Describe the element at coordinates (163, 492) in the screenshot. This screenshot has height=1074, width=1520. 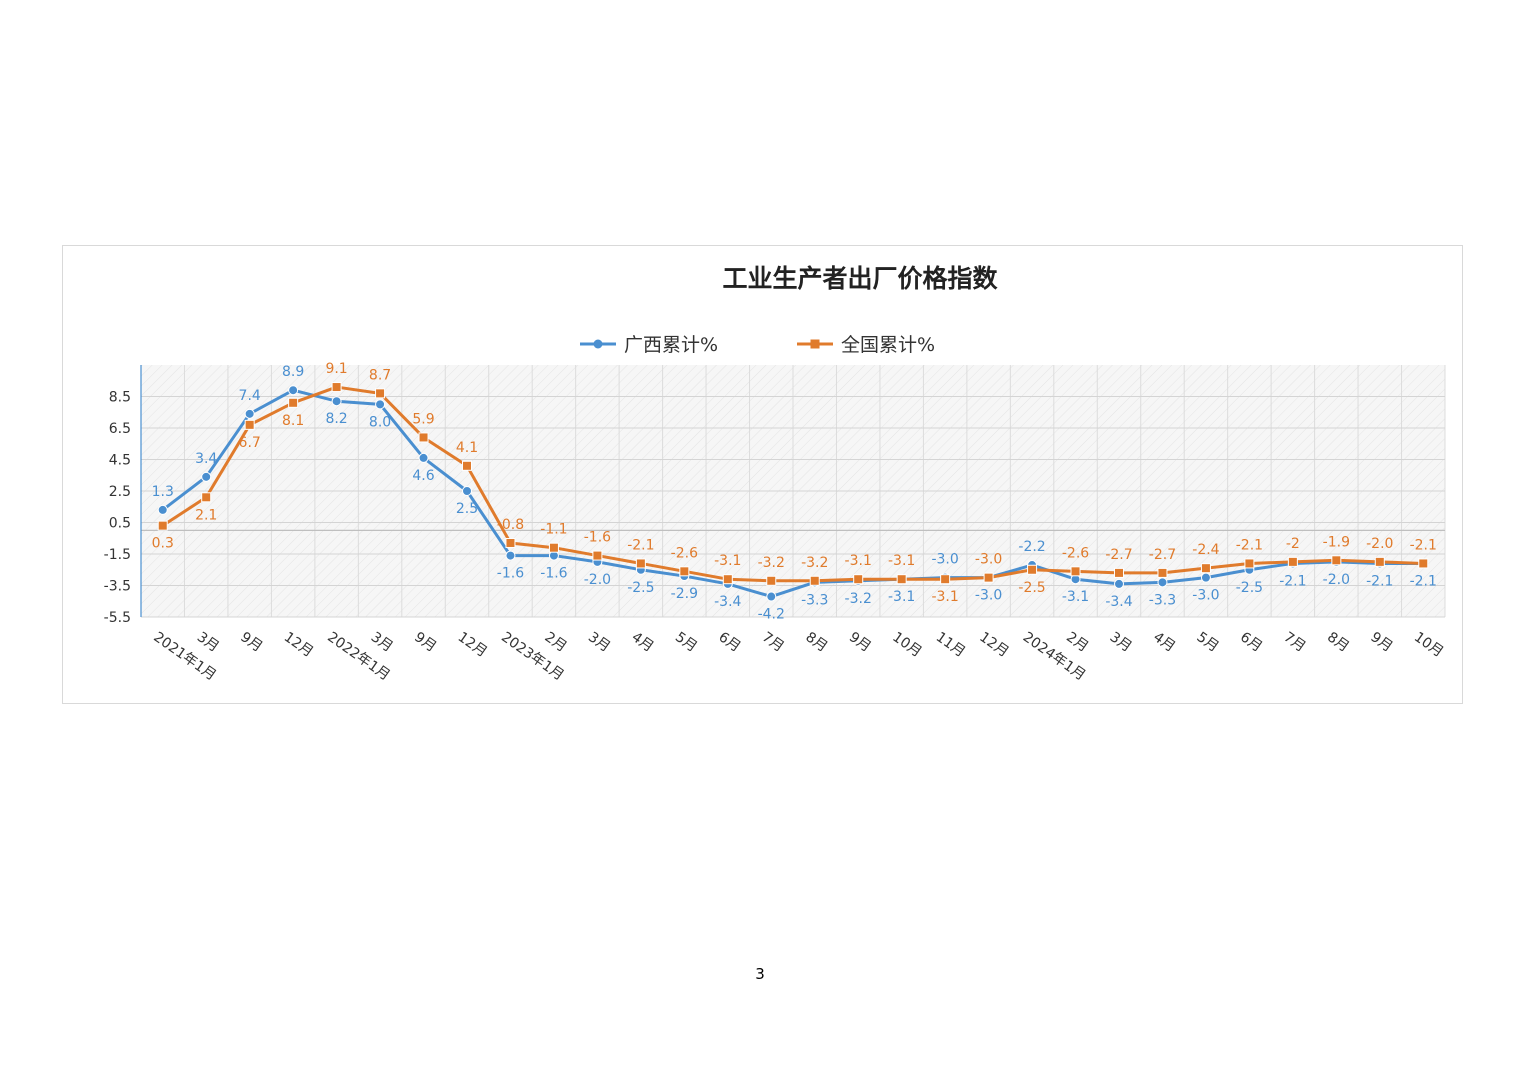
I see `data-label: 1.3` at that location.